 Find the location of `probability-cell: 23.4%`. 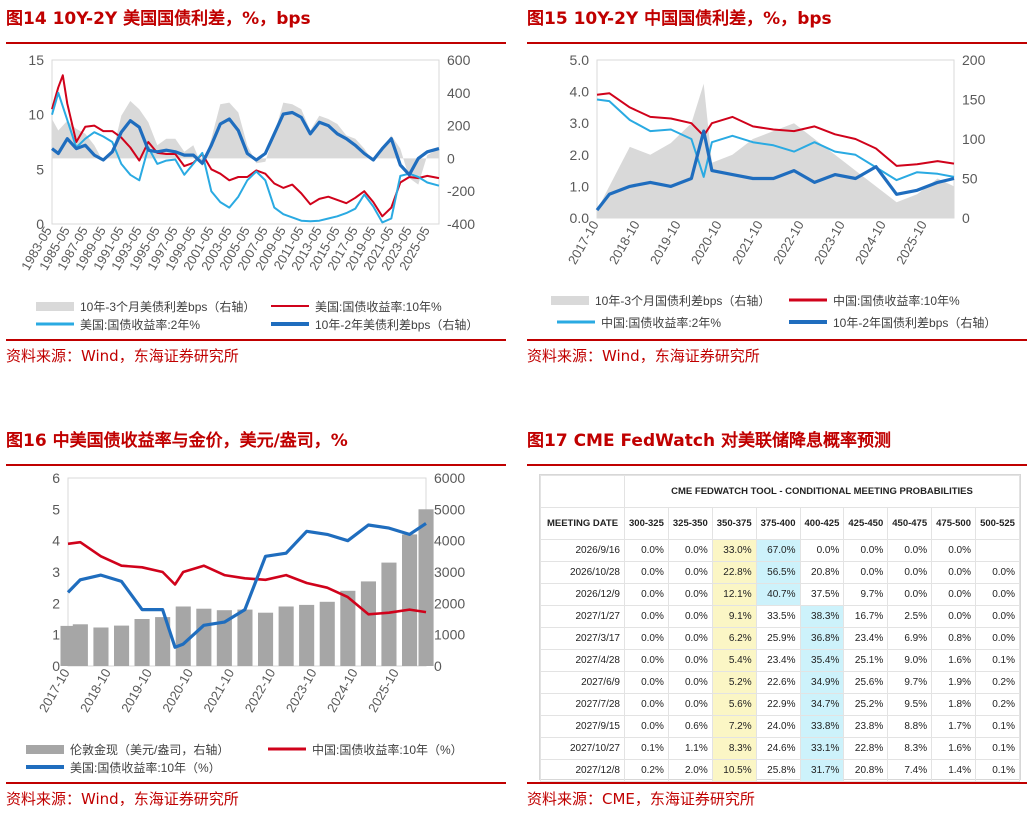

probability-cell: 23.4% is located at coordinates (778, 660).